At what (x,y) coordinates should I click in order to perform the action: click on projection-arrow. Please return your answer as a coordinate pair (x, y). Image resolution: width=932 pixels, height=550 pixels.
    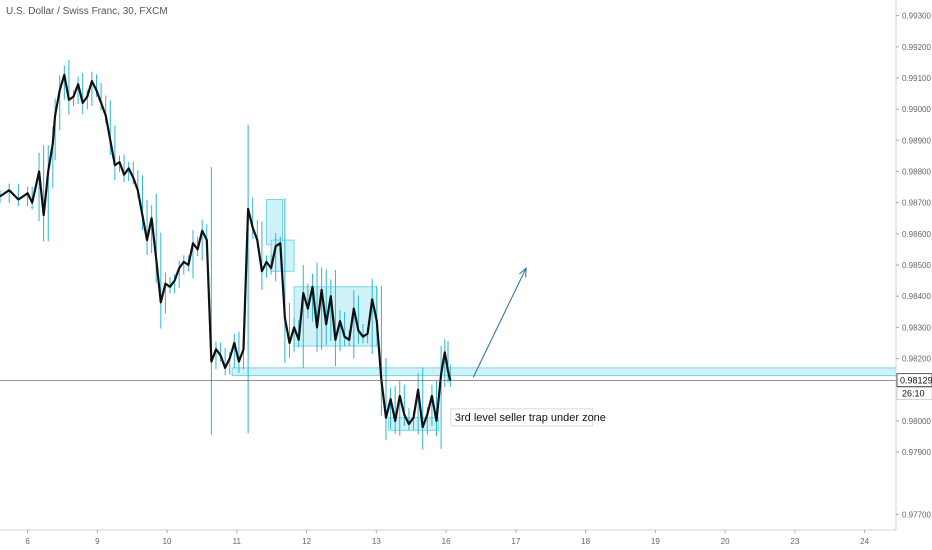
    Looking at the image, I should click on (499, 322).